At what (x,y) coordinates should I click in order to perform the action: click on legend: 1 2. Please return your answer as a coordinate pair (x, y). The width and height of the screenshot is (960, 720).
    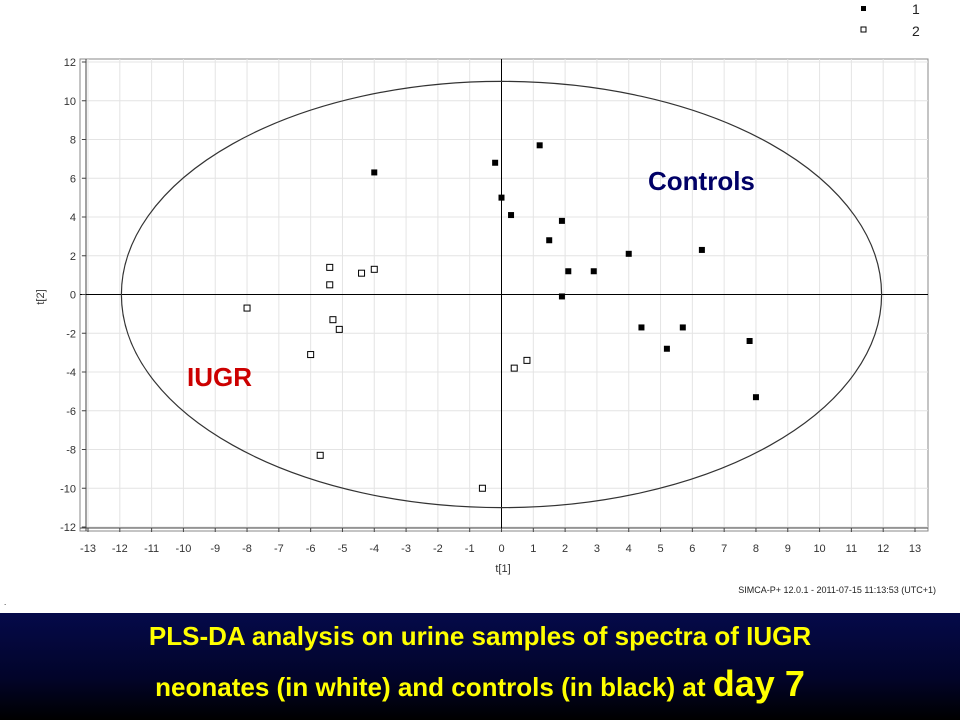
    Looking at the image, I should click on (890, 20).